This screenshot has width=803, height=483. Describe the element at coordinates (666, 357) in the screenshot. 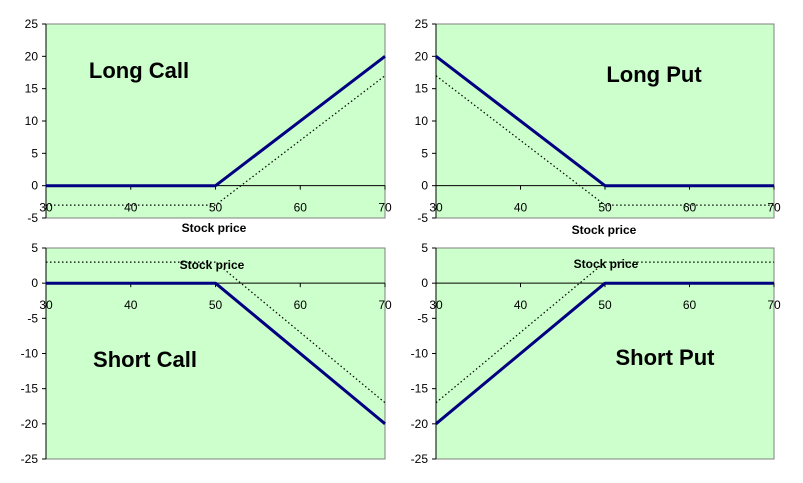

I see `chart-title: Short Put` at that location.